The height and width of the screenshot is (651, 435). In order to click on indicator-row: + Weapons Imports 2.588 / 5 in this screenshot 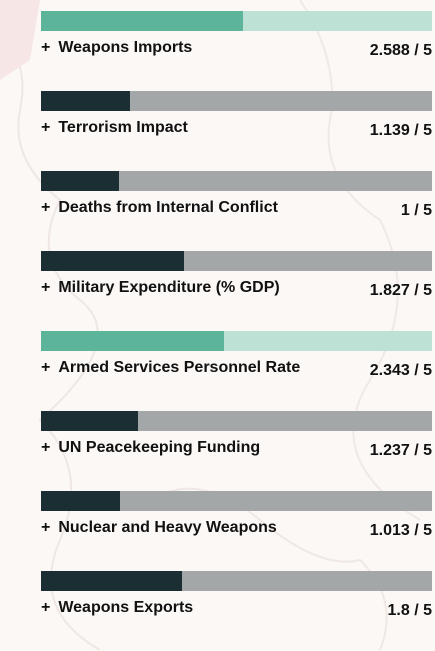, I will do `click(236, 49)`.